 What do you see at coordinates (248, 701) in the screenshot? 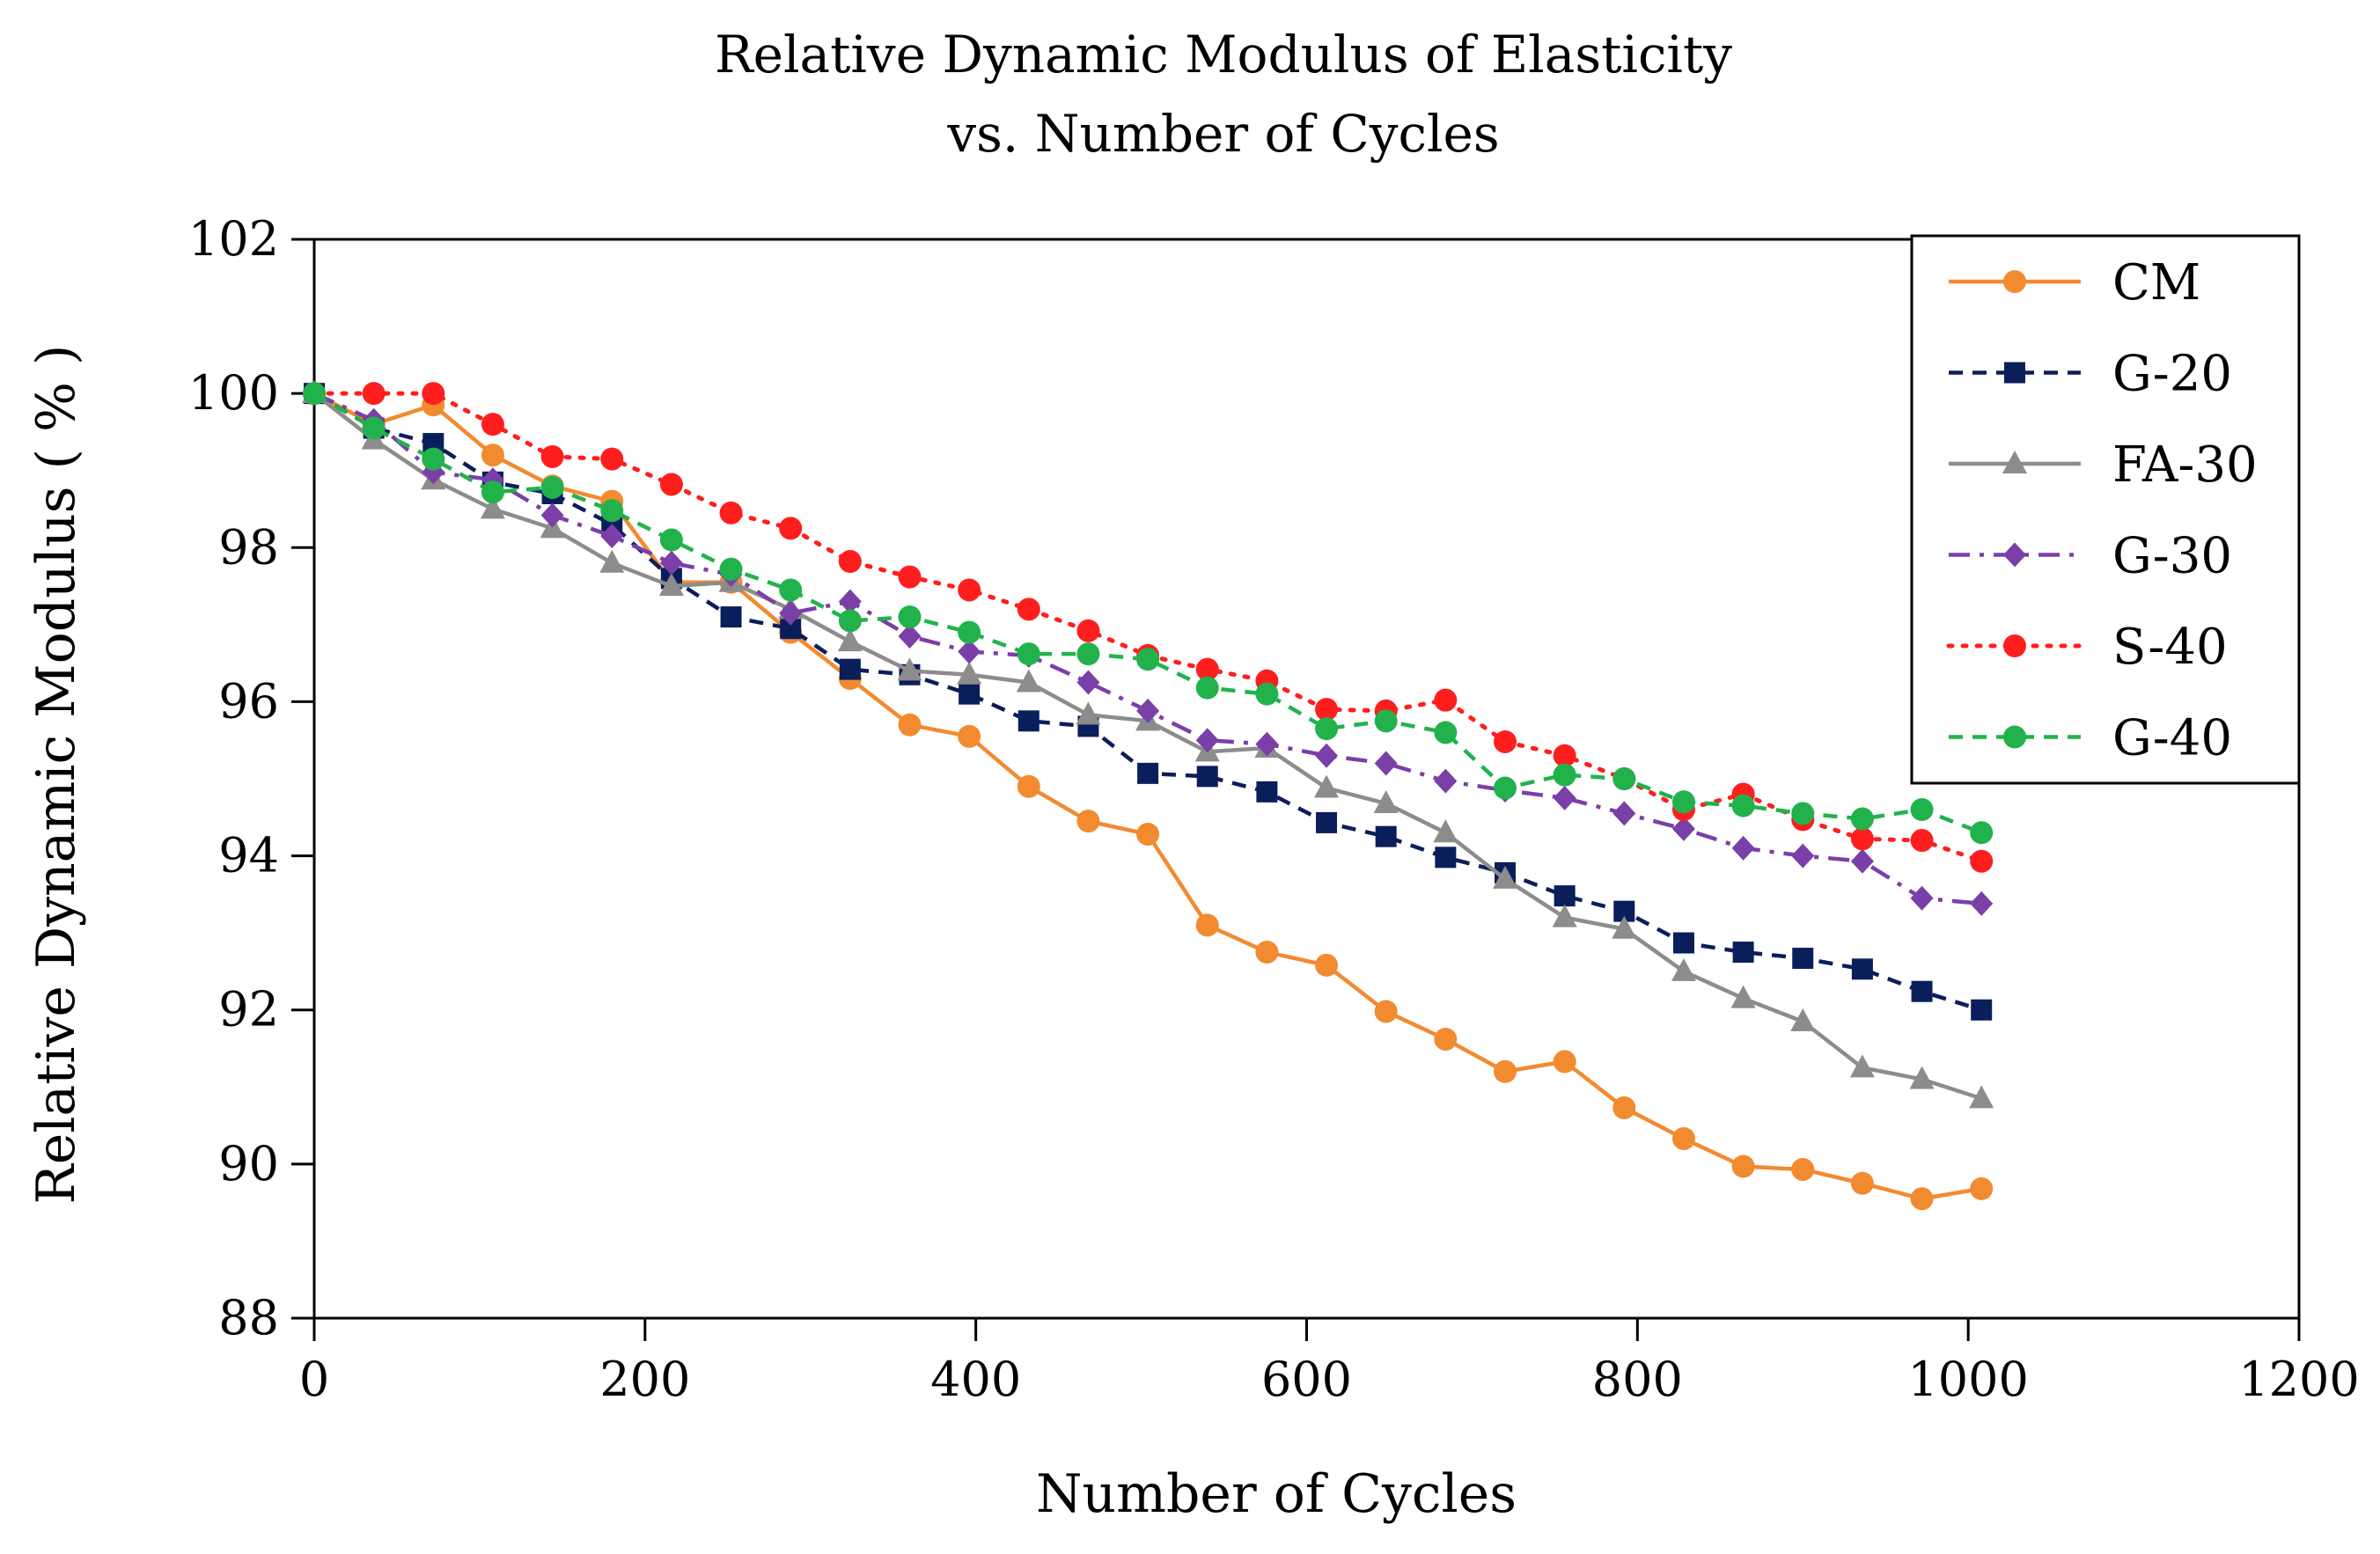
I see `y-tick-label: 96` at bounding box center [248, 701].